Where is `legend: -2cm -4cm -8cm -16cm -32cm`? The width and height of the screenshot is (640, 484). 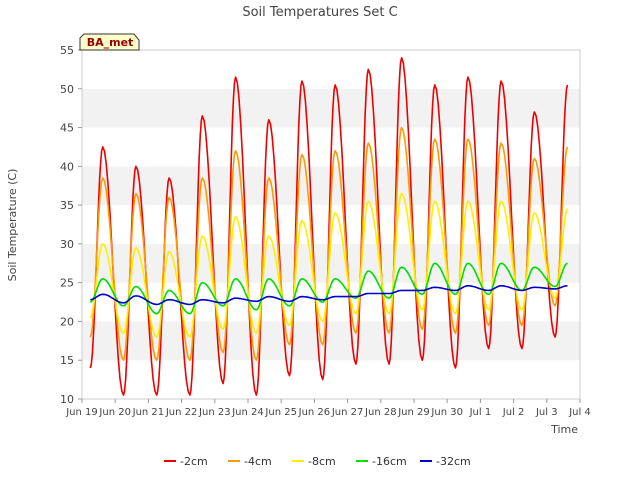
legend: -2cm -4cm -8cm -16cm -32cm is located at coordinates (317, 461).